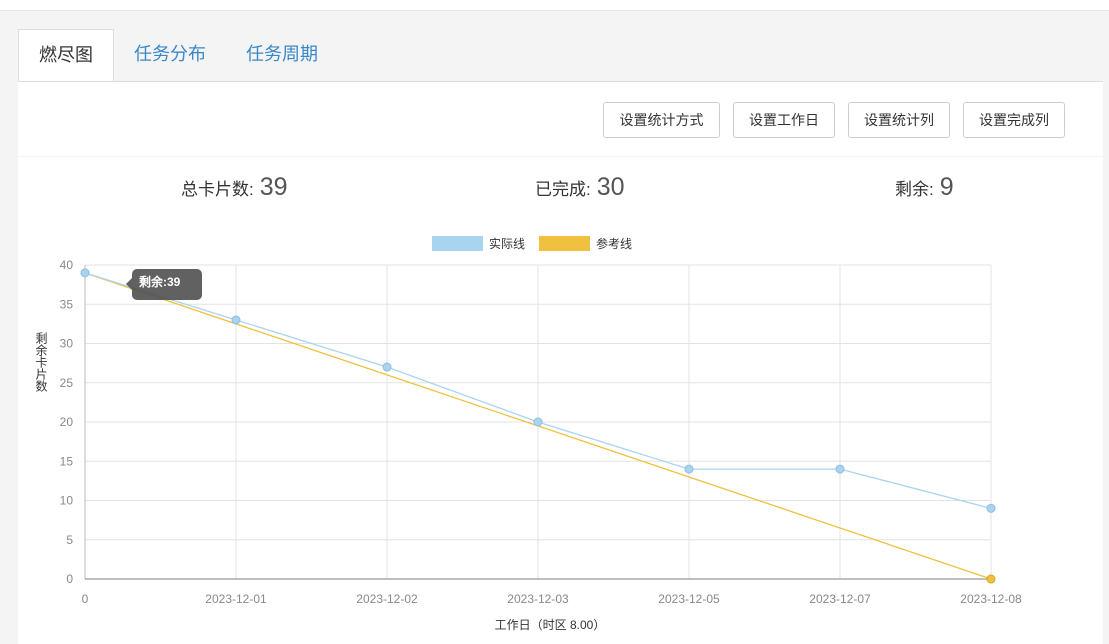 The height and width of the screenshot is (644, 1109). I want to click on y-tick-label: 10, so click(67, 501).